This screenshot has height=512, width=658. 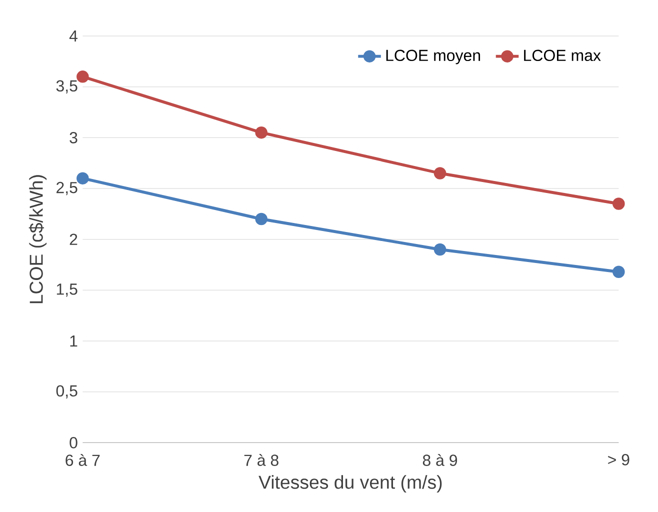 I want to click on legend-label: LCOE max, so click(x=562, y=56).